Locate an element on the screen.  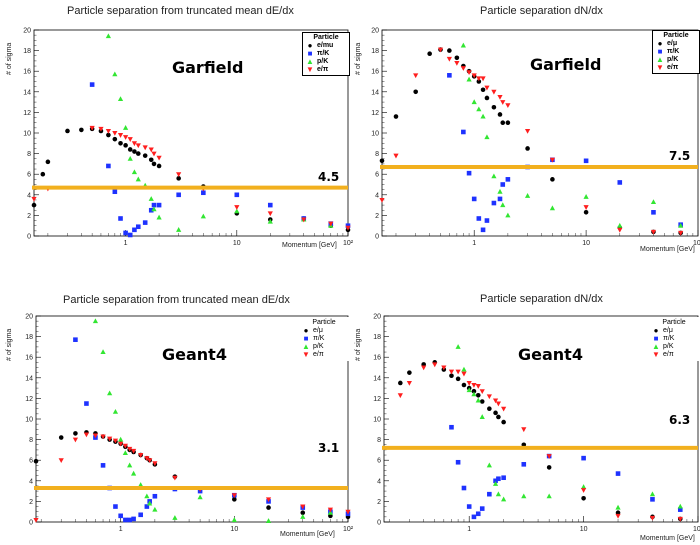
circle-marker-icon: ● is located at coordinates (306, 330).